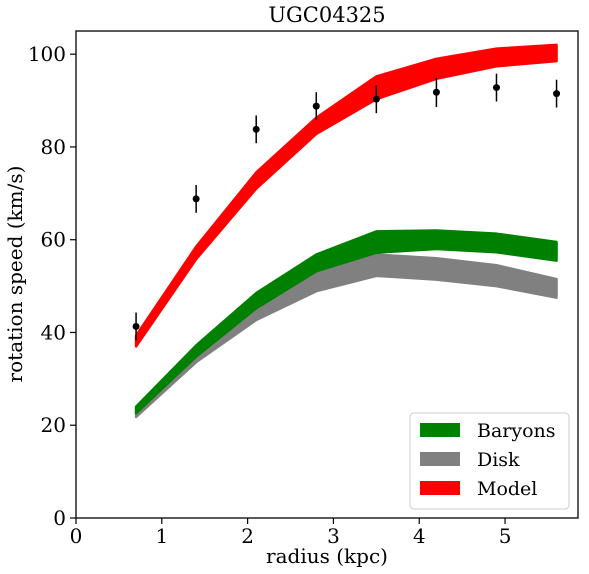 Image resolution: width=589 pixels, height=574 pixels. I want to click on x-tick-label: 5, so click(505, 536).